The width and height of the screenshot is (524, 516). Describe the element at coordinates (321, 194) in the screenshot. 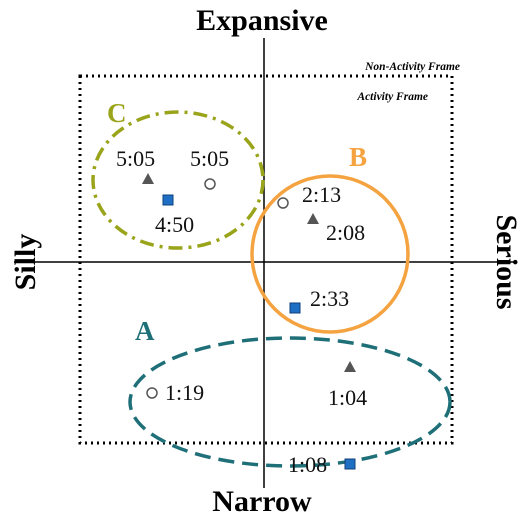

I see `time-label: 2:13` at that location.